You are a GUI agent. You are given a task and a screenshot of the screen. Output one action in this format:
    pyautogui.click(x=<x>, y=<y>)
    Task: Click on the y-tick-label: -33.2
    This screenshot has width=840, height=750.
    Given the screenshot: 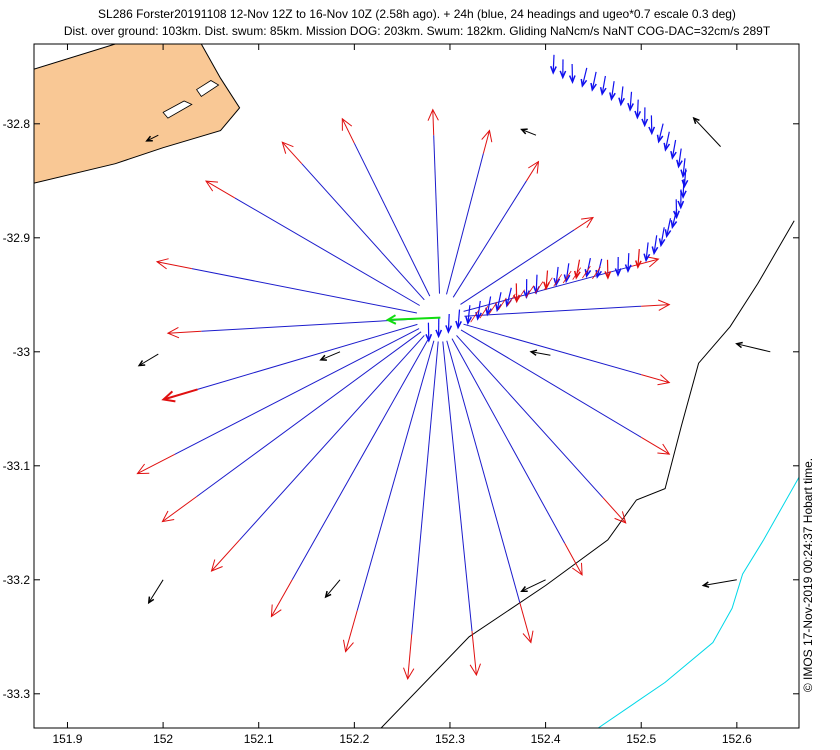 What is the action you would take?
    pyautogui.click(x=17, y=580)
    